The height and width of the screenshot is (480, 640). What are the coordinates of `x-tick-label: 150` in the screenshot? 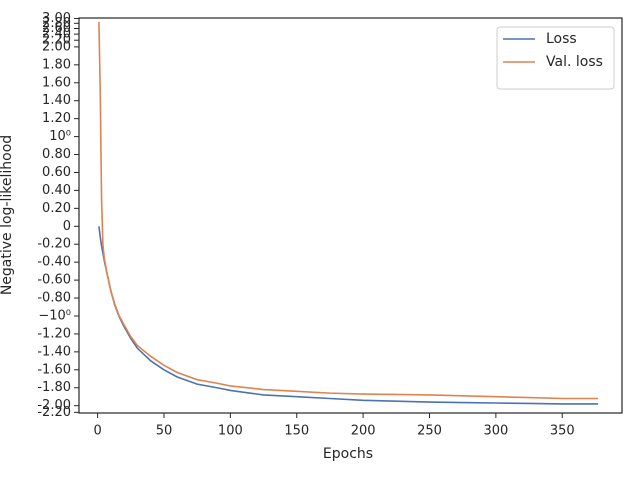 It's located at (296, 431).